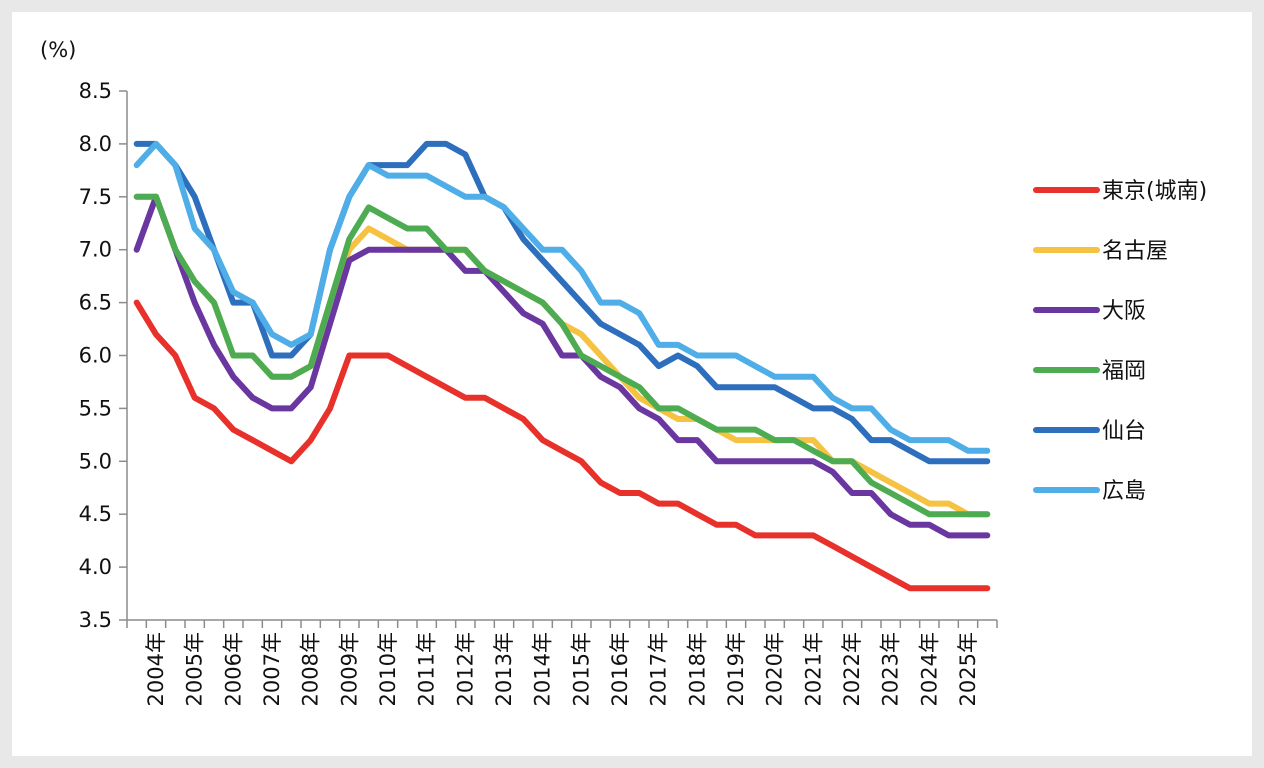 Image resolution: width=1264 pixels, height=768 pixels. Describe the element at coordinates (388, 669) in the screenshot. I see `x-tick-label: 2010年` at that location.